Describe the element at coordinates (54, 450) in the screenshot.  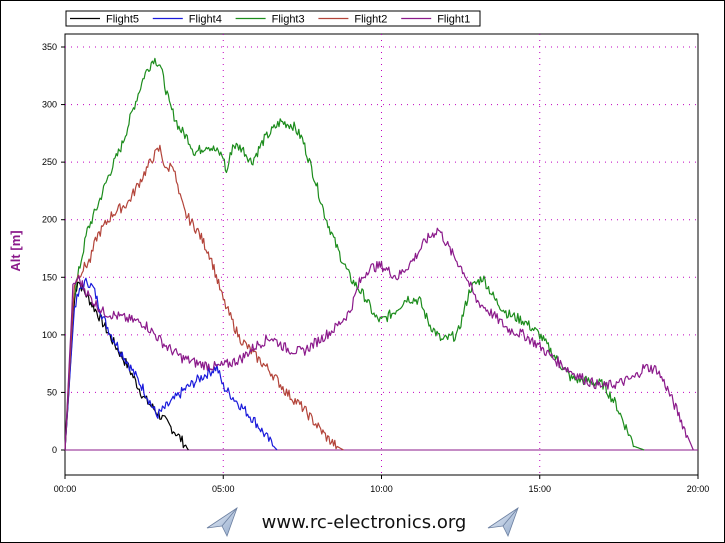
I see `y-tick-label: 0` at that location.